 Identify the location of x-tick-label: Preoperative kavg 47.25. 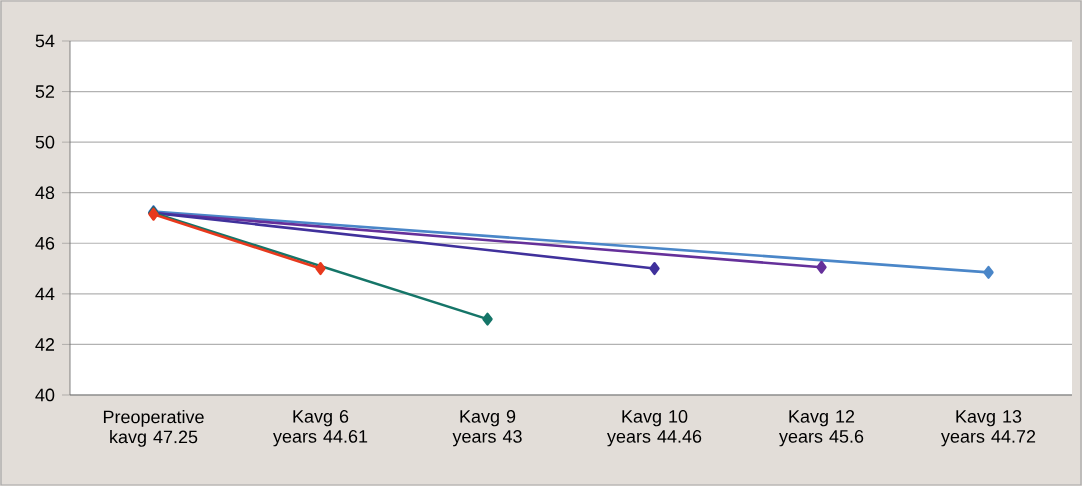
(153, 428).